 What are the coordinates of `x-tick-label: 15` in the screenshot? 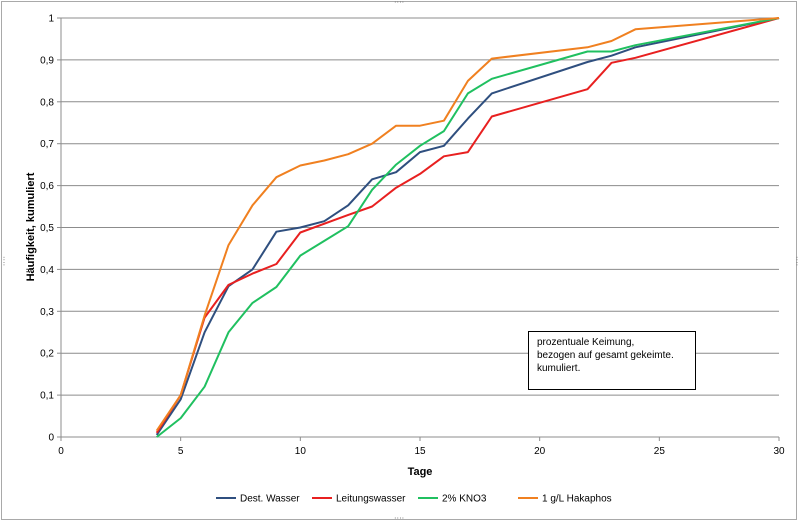 It's located at (420, 451).